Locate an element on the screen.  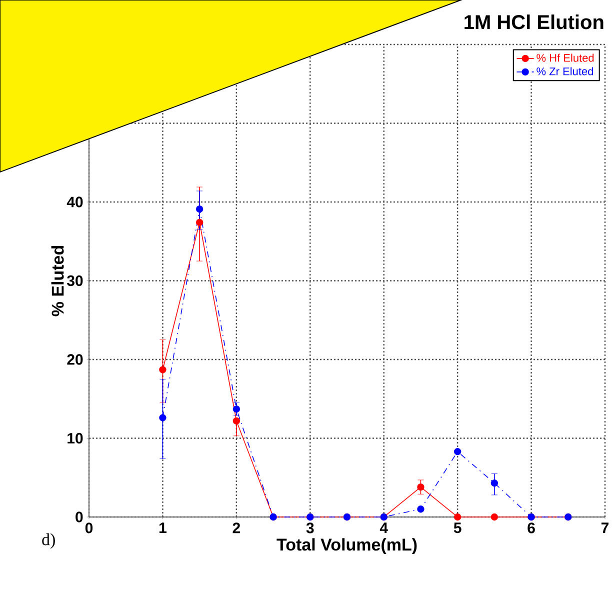
y-tick-label: 30 is located at coordinates (75, 280).